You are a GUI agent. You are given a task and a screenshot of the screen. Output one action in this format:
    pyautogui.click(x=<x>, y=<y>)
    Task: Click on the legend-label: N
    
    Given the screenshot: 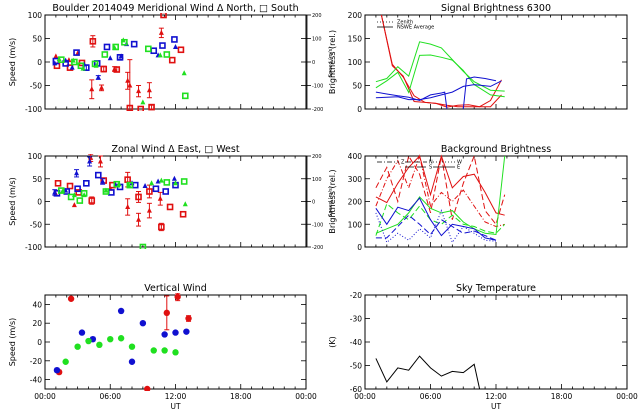 What is the action you would take?
    pyautogui.click(x=431, y=163)
    